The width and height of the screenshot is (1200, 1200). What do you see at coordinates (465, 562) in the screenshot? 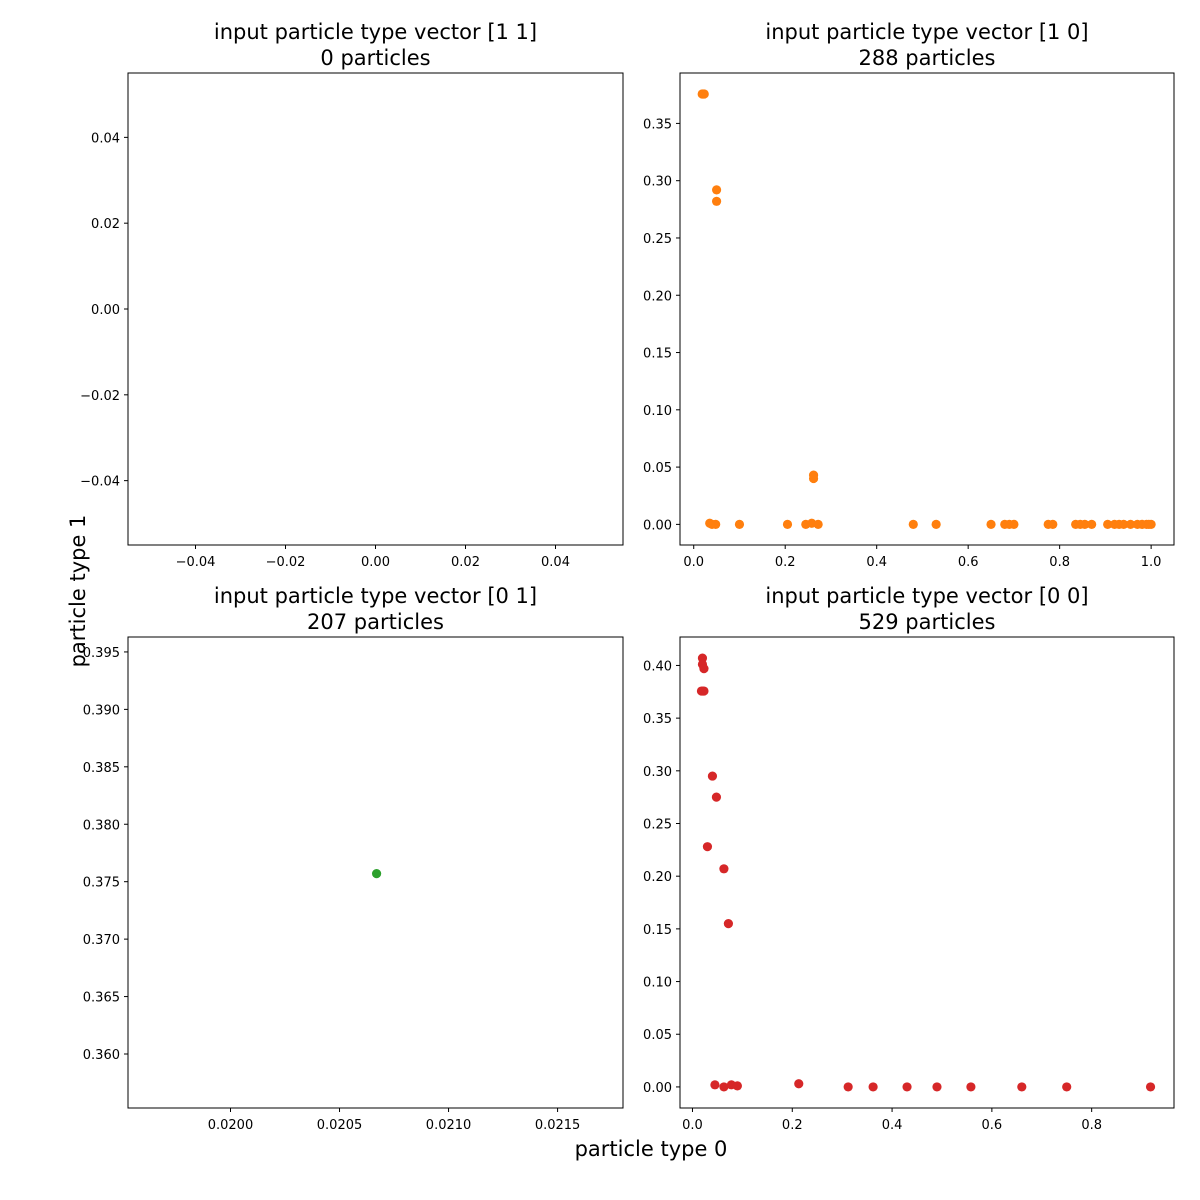
I see `x-tick-label: 0.02` at bounding box center [465, 562].